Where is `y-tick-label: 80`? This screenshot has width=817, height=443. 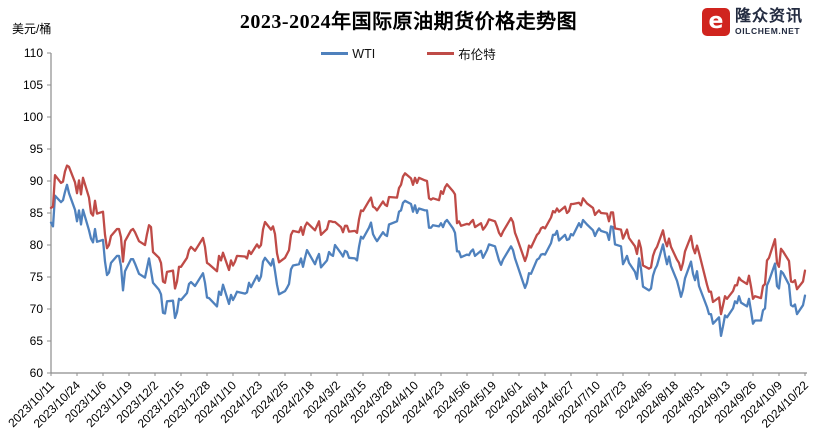 y-tick-label: 80 is located at coordinates (37, 245).